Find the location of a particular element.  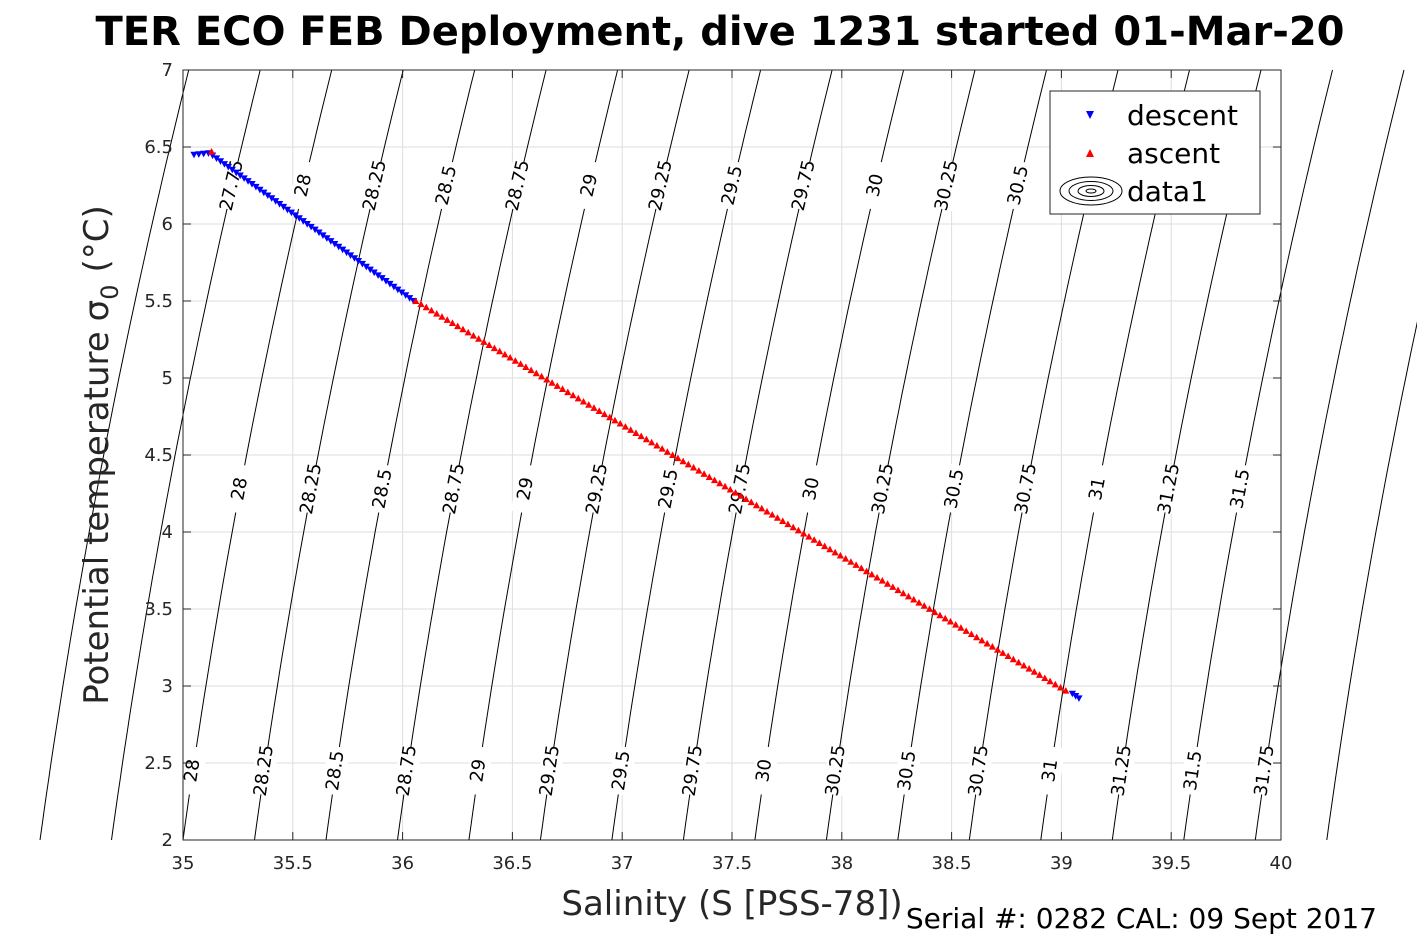

legend: descent ascent data1 is located at coordinates (1155, 152).